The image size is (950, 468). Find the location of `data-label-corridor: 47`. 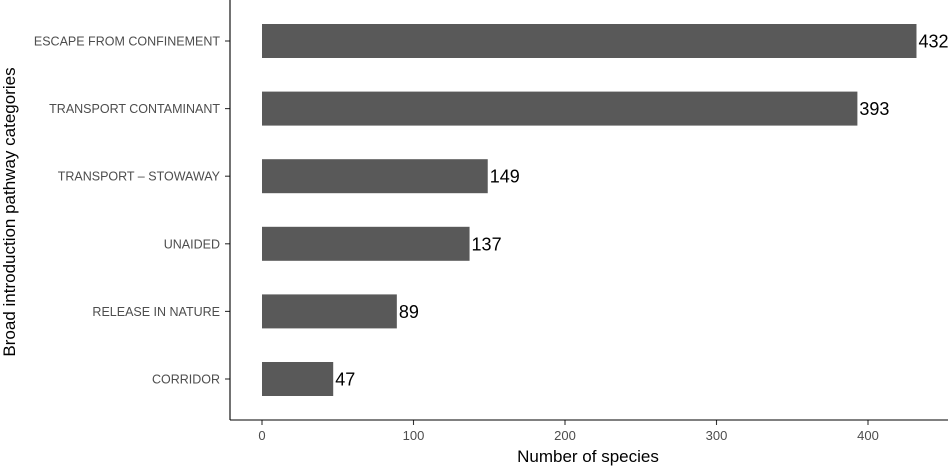

data-label-corridor: 47 is located at coordinates (345, 380).